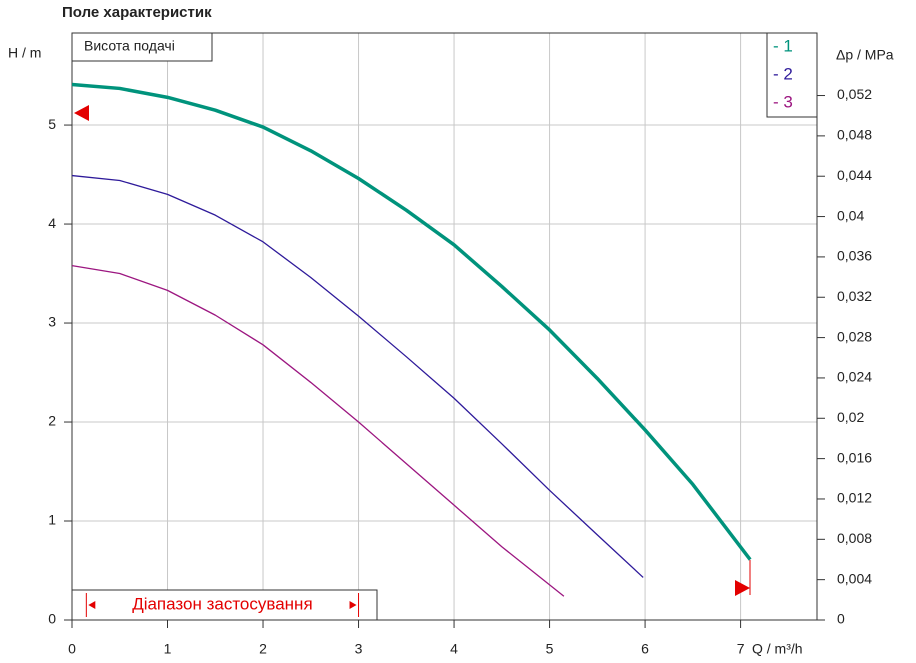 The height and width of the screenshot is (663, 916). I want to click on range-box, so click(224, 605).